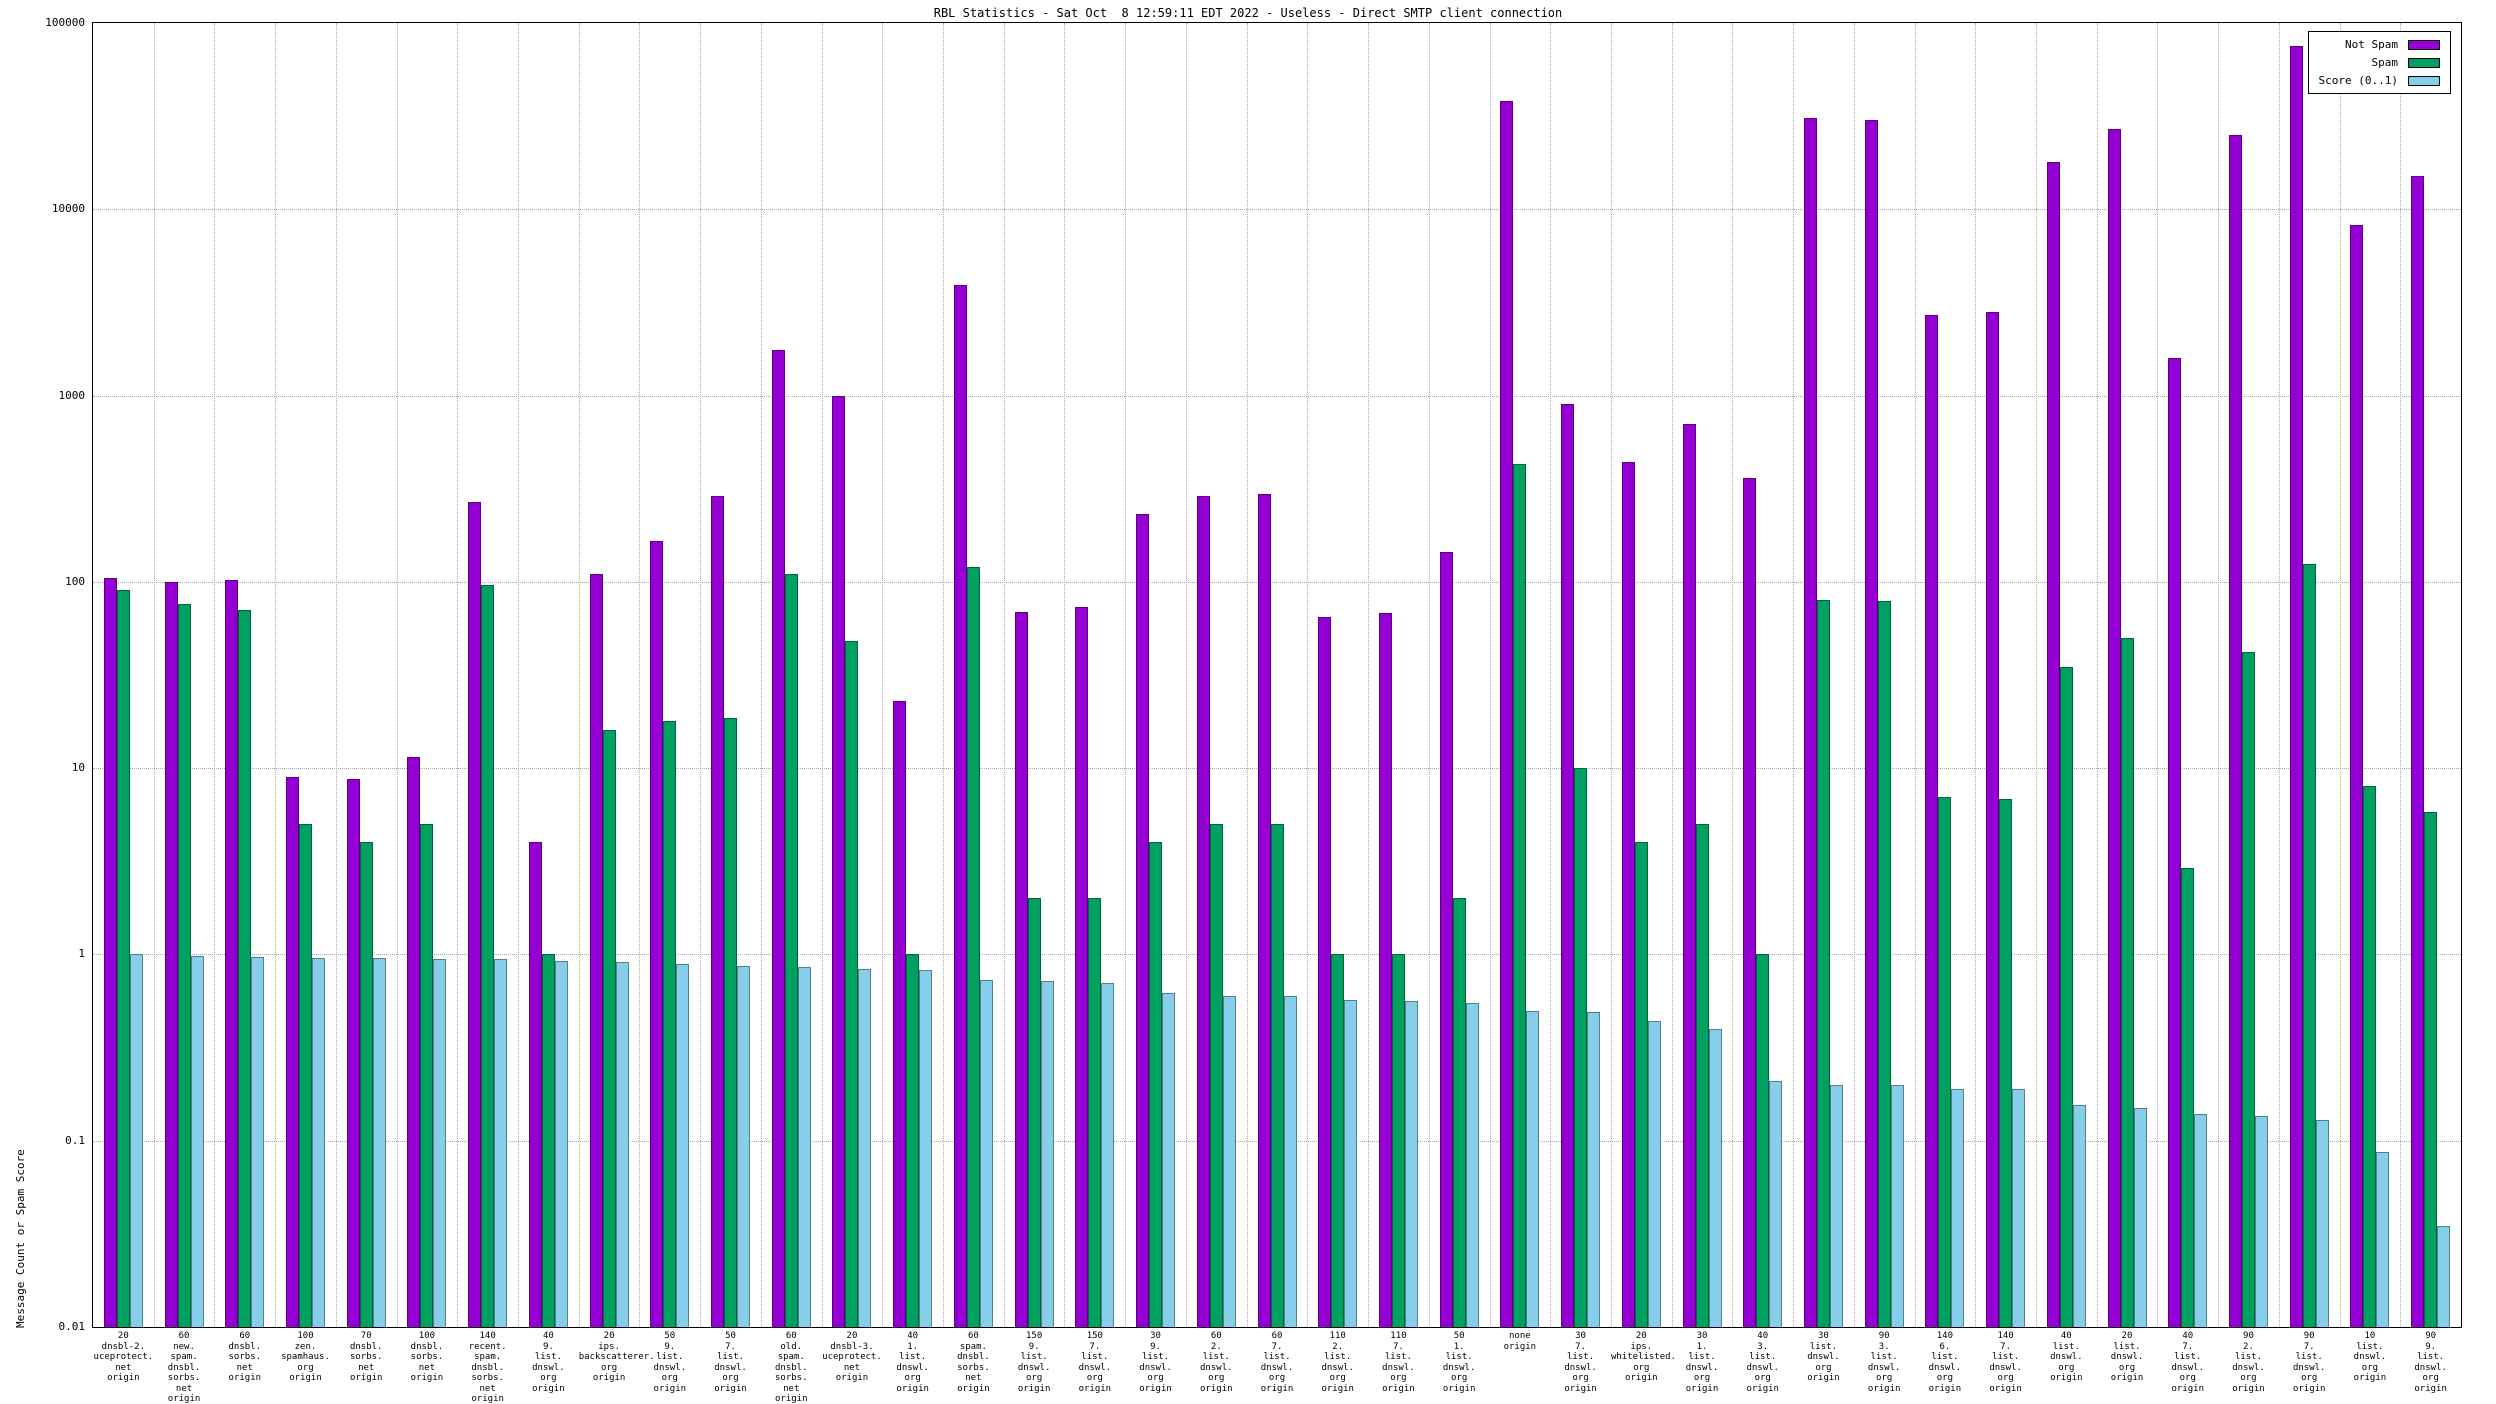 The height and width of the screenshot is (1404, 2496). I want to click on x-axis-category-label: 100 zen. spamhaus. org origin, so click(305, 1357).